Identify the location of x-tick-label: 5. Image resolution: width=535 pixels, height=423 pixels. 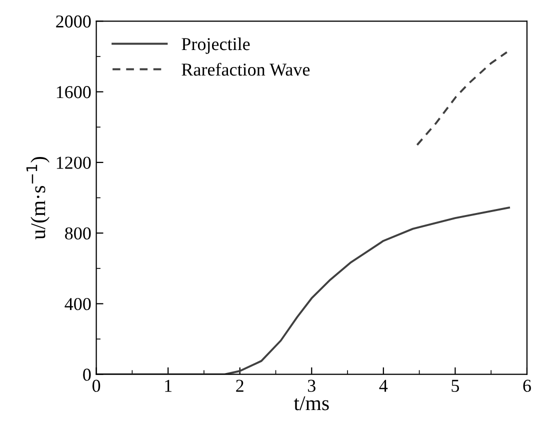
(456, 386).